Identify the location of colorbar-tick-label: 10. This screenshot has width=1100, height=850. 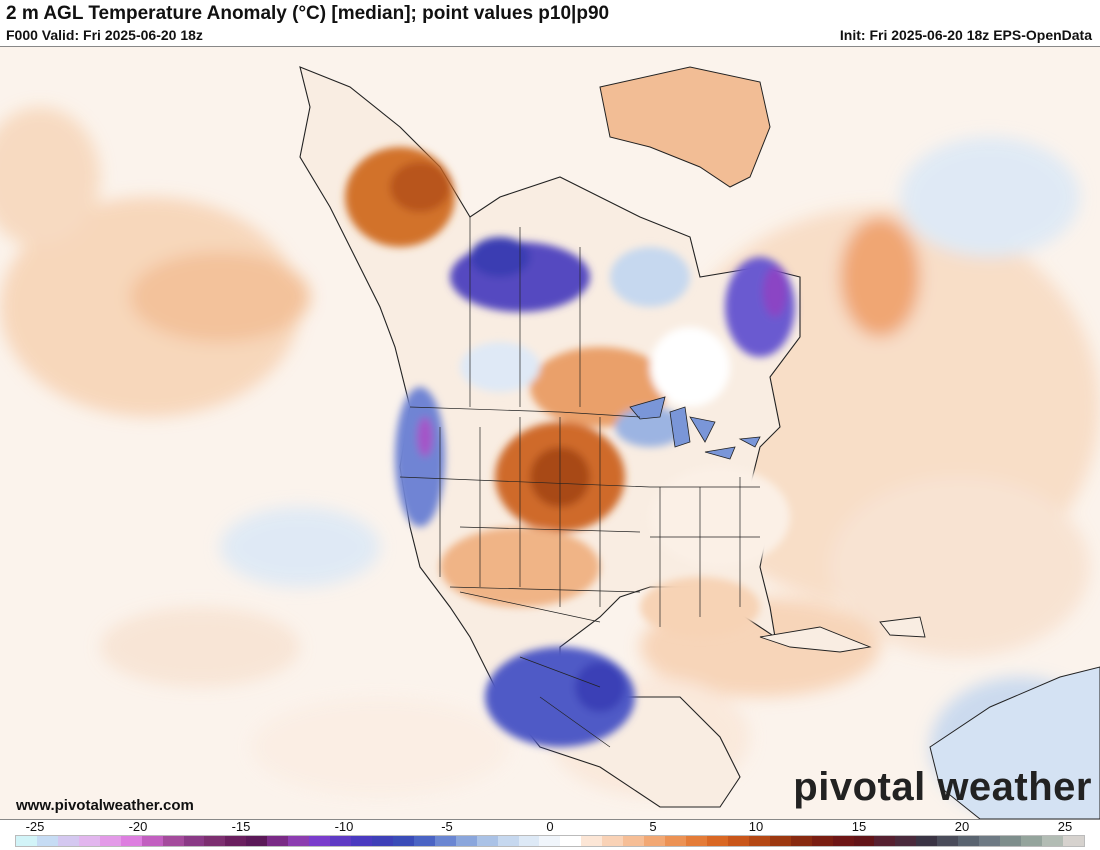
(756, 826).